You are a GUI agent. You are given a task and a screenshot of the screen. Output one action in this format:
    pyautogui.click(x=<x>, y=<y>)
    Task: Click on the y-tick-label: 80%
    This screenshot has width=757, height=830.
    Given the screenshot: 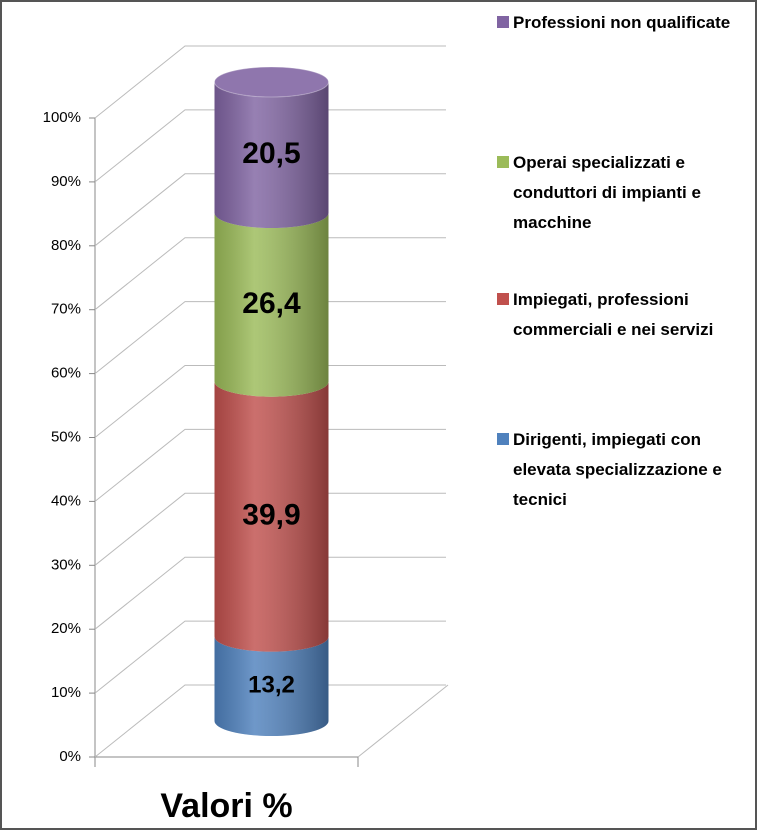 What is the action you would take?
    pyautogui.click(x=66, y=245)
    